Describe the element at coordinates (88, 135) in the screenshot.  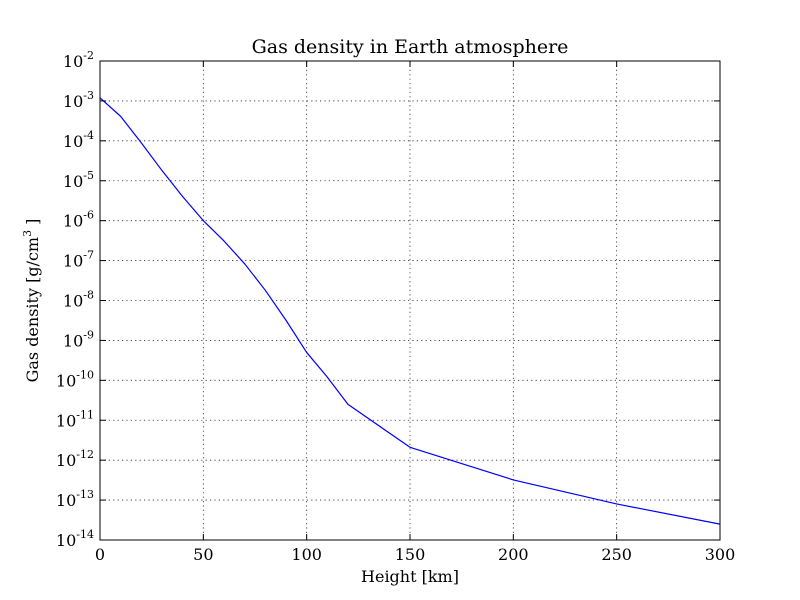
I see `y-tick-exponent: -4` at that location.